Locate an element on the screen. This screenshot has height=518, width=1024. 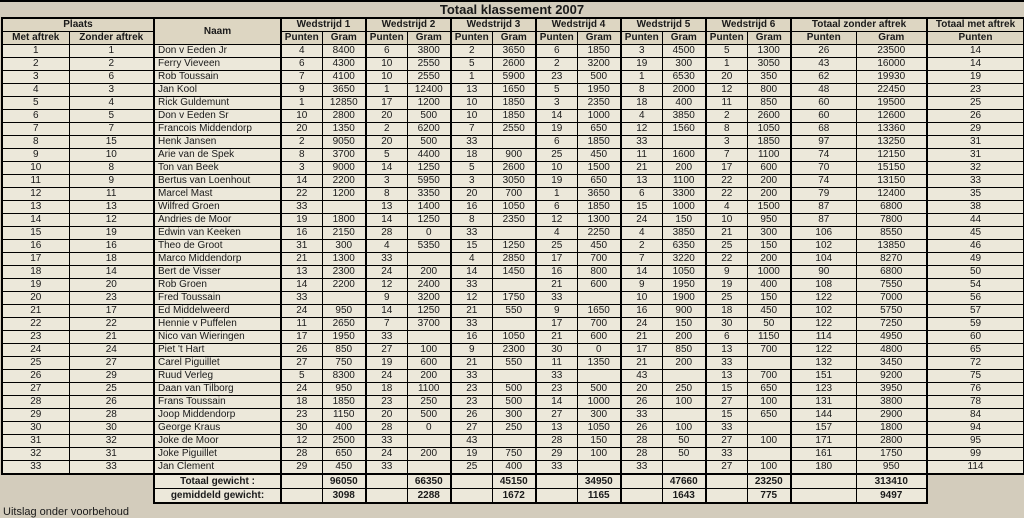
cell-totaal-met-aftrek-punten: 72 is located at coordinates (975, 363).